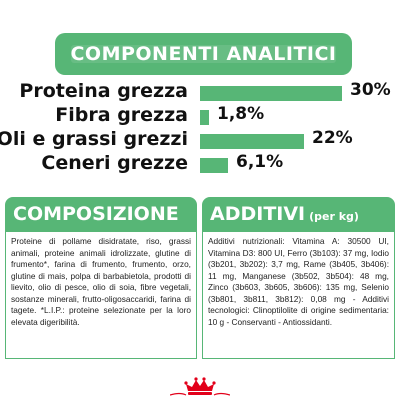 The image size is (400, 400). I want to click on component-value: 1,8%, so click(241, 114).